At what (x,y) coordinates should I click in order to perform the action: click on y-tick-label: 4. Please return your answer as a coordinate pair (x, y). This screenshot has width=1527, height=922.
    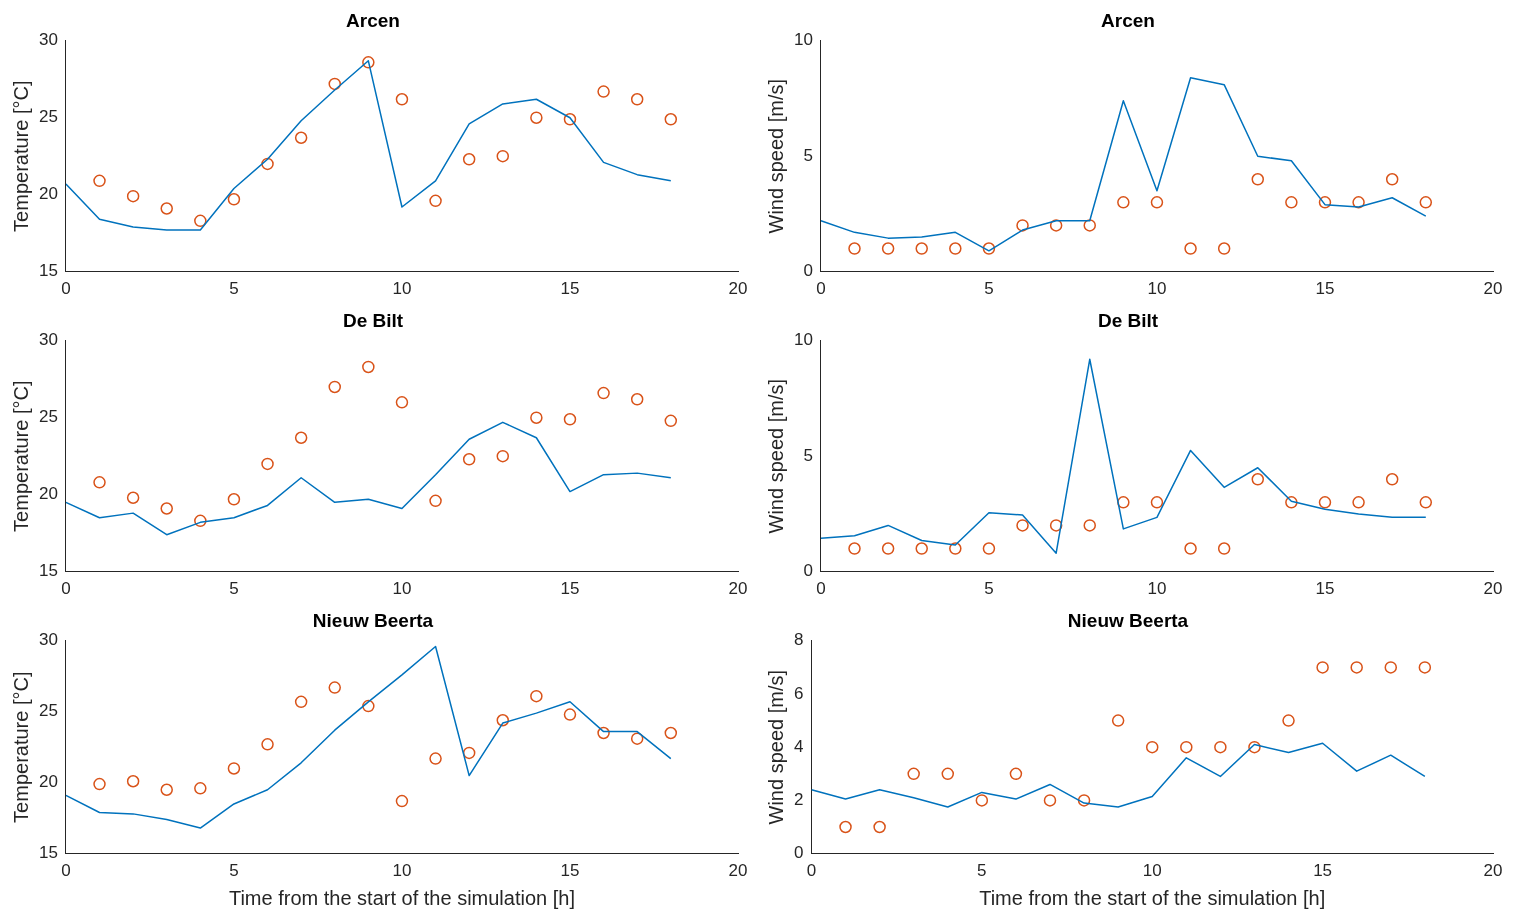
    Looking at the image, I should click on (798, 746).